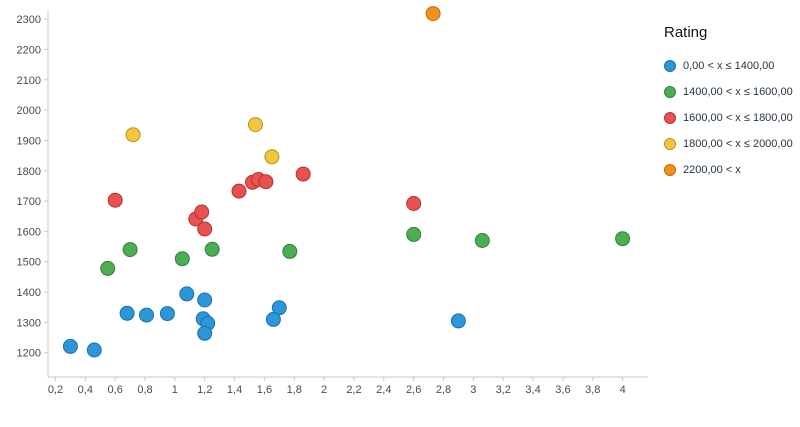 This screenshot has height=427, width=800. I want to click on x-axis-tick-label: 0,2, so click(55, 390).